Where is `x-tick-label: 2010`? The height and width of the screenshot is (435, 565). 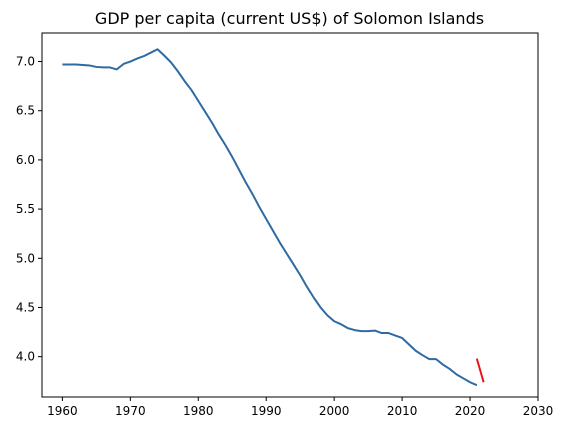
x-tick-label: 2010 is located at coordinates (402, 411).